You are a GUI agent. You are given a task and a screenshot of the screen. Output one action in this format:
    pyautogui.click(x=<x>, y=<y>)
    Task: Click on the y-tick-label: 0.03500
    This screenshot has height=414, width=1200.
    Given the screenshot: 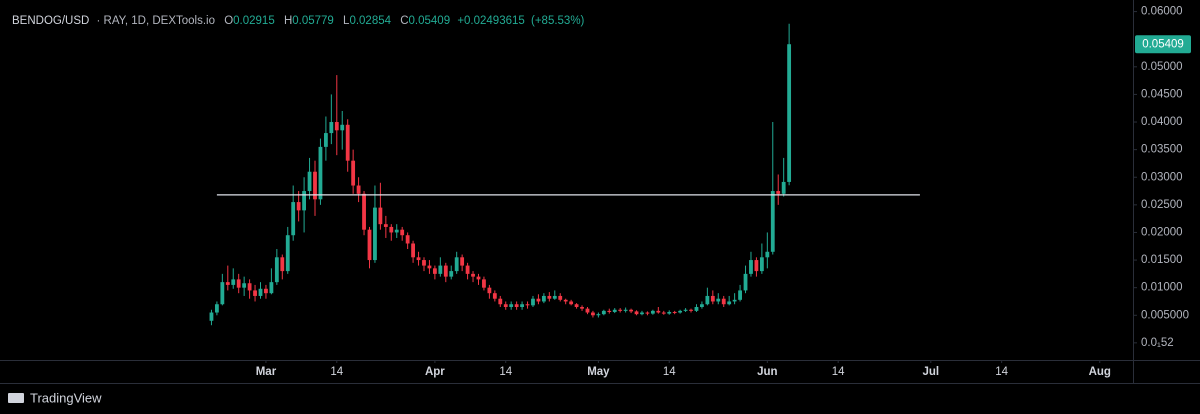 What is the action you would take?
    pyautogui.click(x=1162, y=150)
    